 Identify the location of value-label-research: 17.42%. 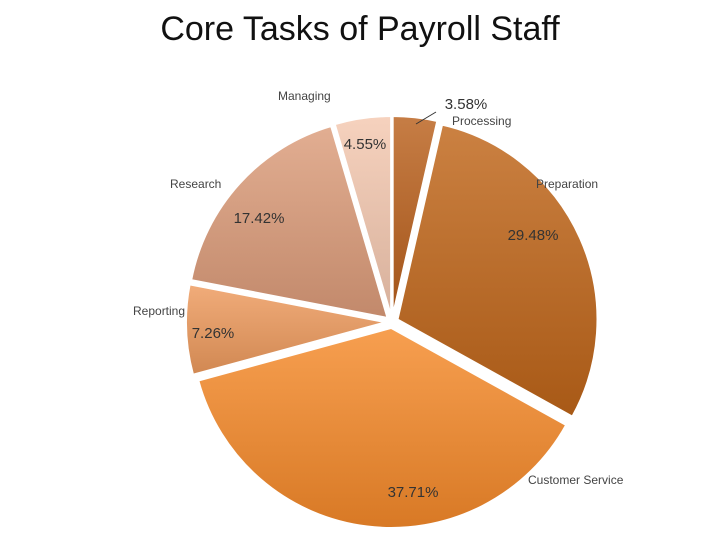
(259, 218).